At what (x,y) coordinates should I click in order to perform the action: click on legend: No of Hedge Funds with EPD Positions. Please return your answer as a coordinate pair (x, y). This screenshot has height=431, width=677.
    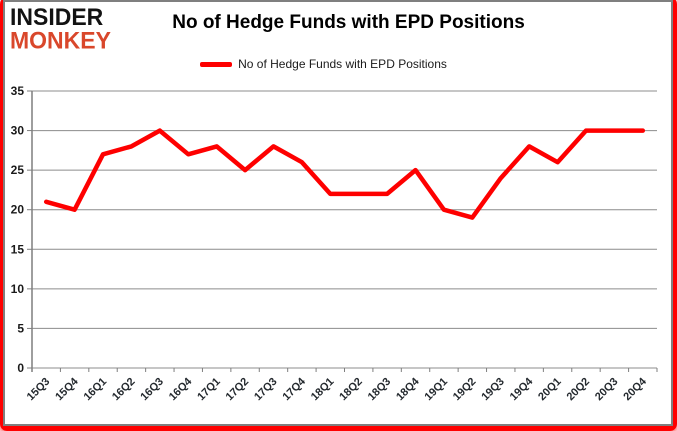
    Looking at the image, I should click on (323, 64).